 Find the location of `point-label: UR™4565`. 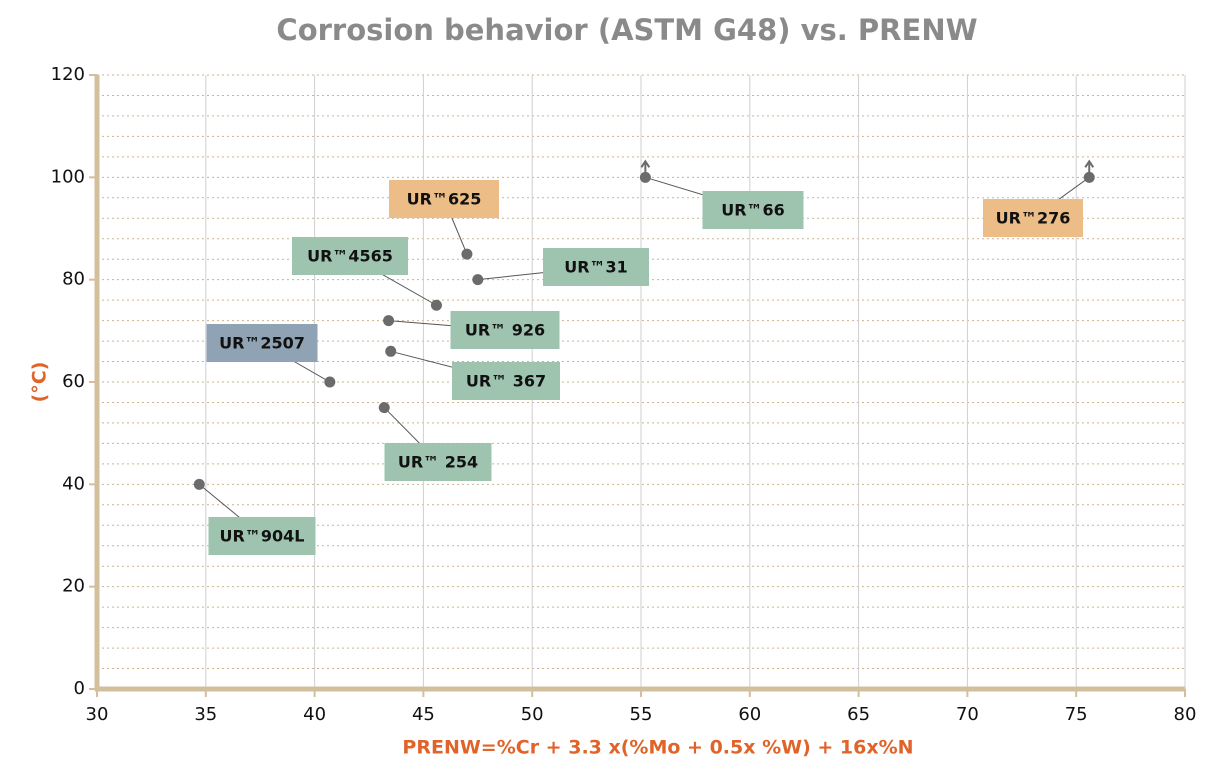

point-label: UR™4565 is located at coordinates (350, 256).